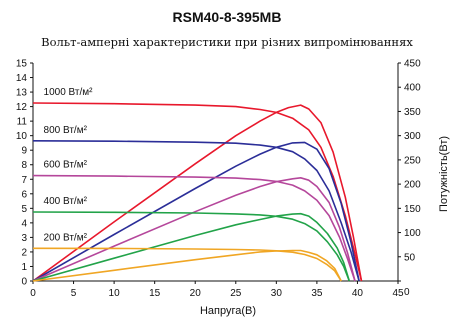 The height and width of the screenshot is (326, 455). What do you see at coordinates (22, 107) in the screenshot?
I see `y-left-tick-label: 12` at bounding box center [22, 107].